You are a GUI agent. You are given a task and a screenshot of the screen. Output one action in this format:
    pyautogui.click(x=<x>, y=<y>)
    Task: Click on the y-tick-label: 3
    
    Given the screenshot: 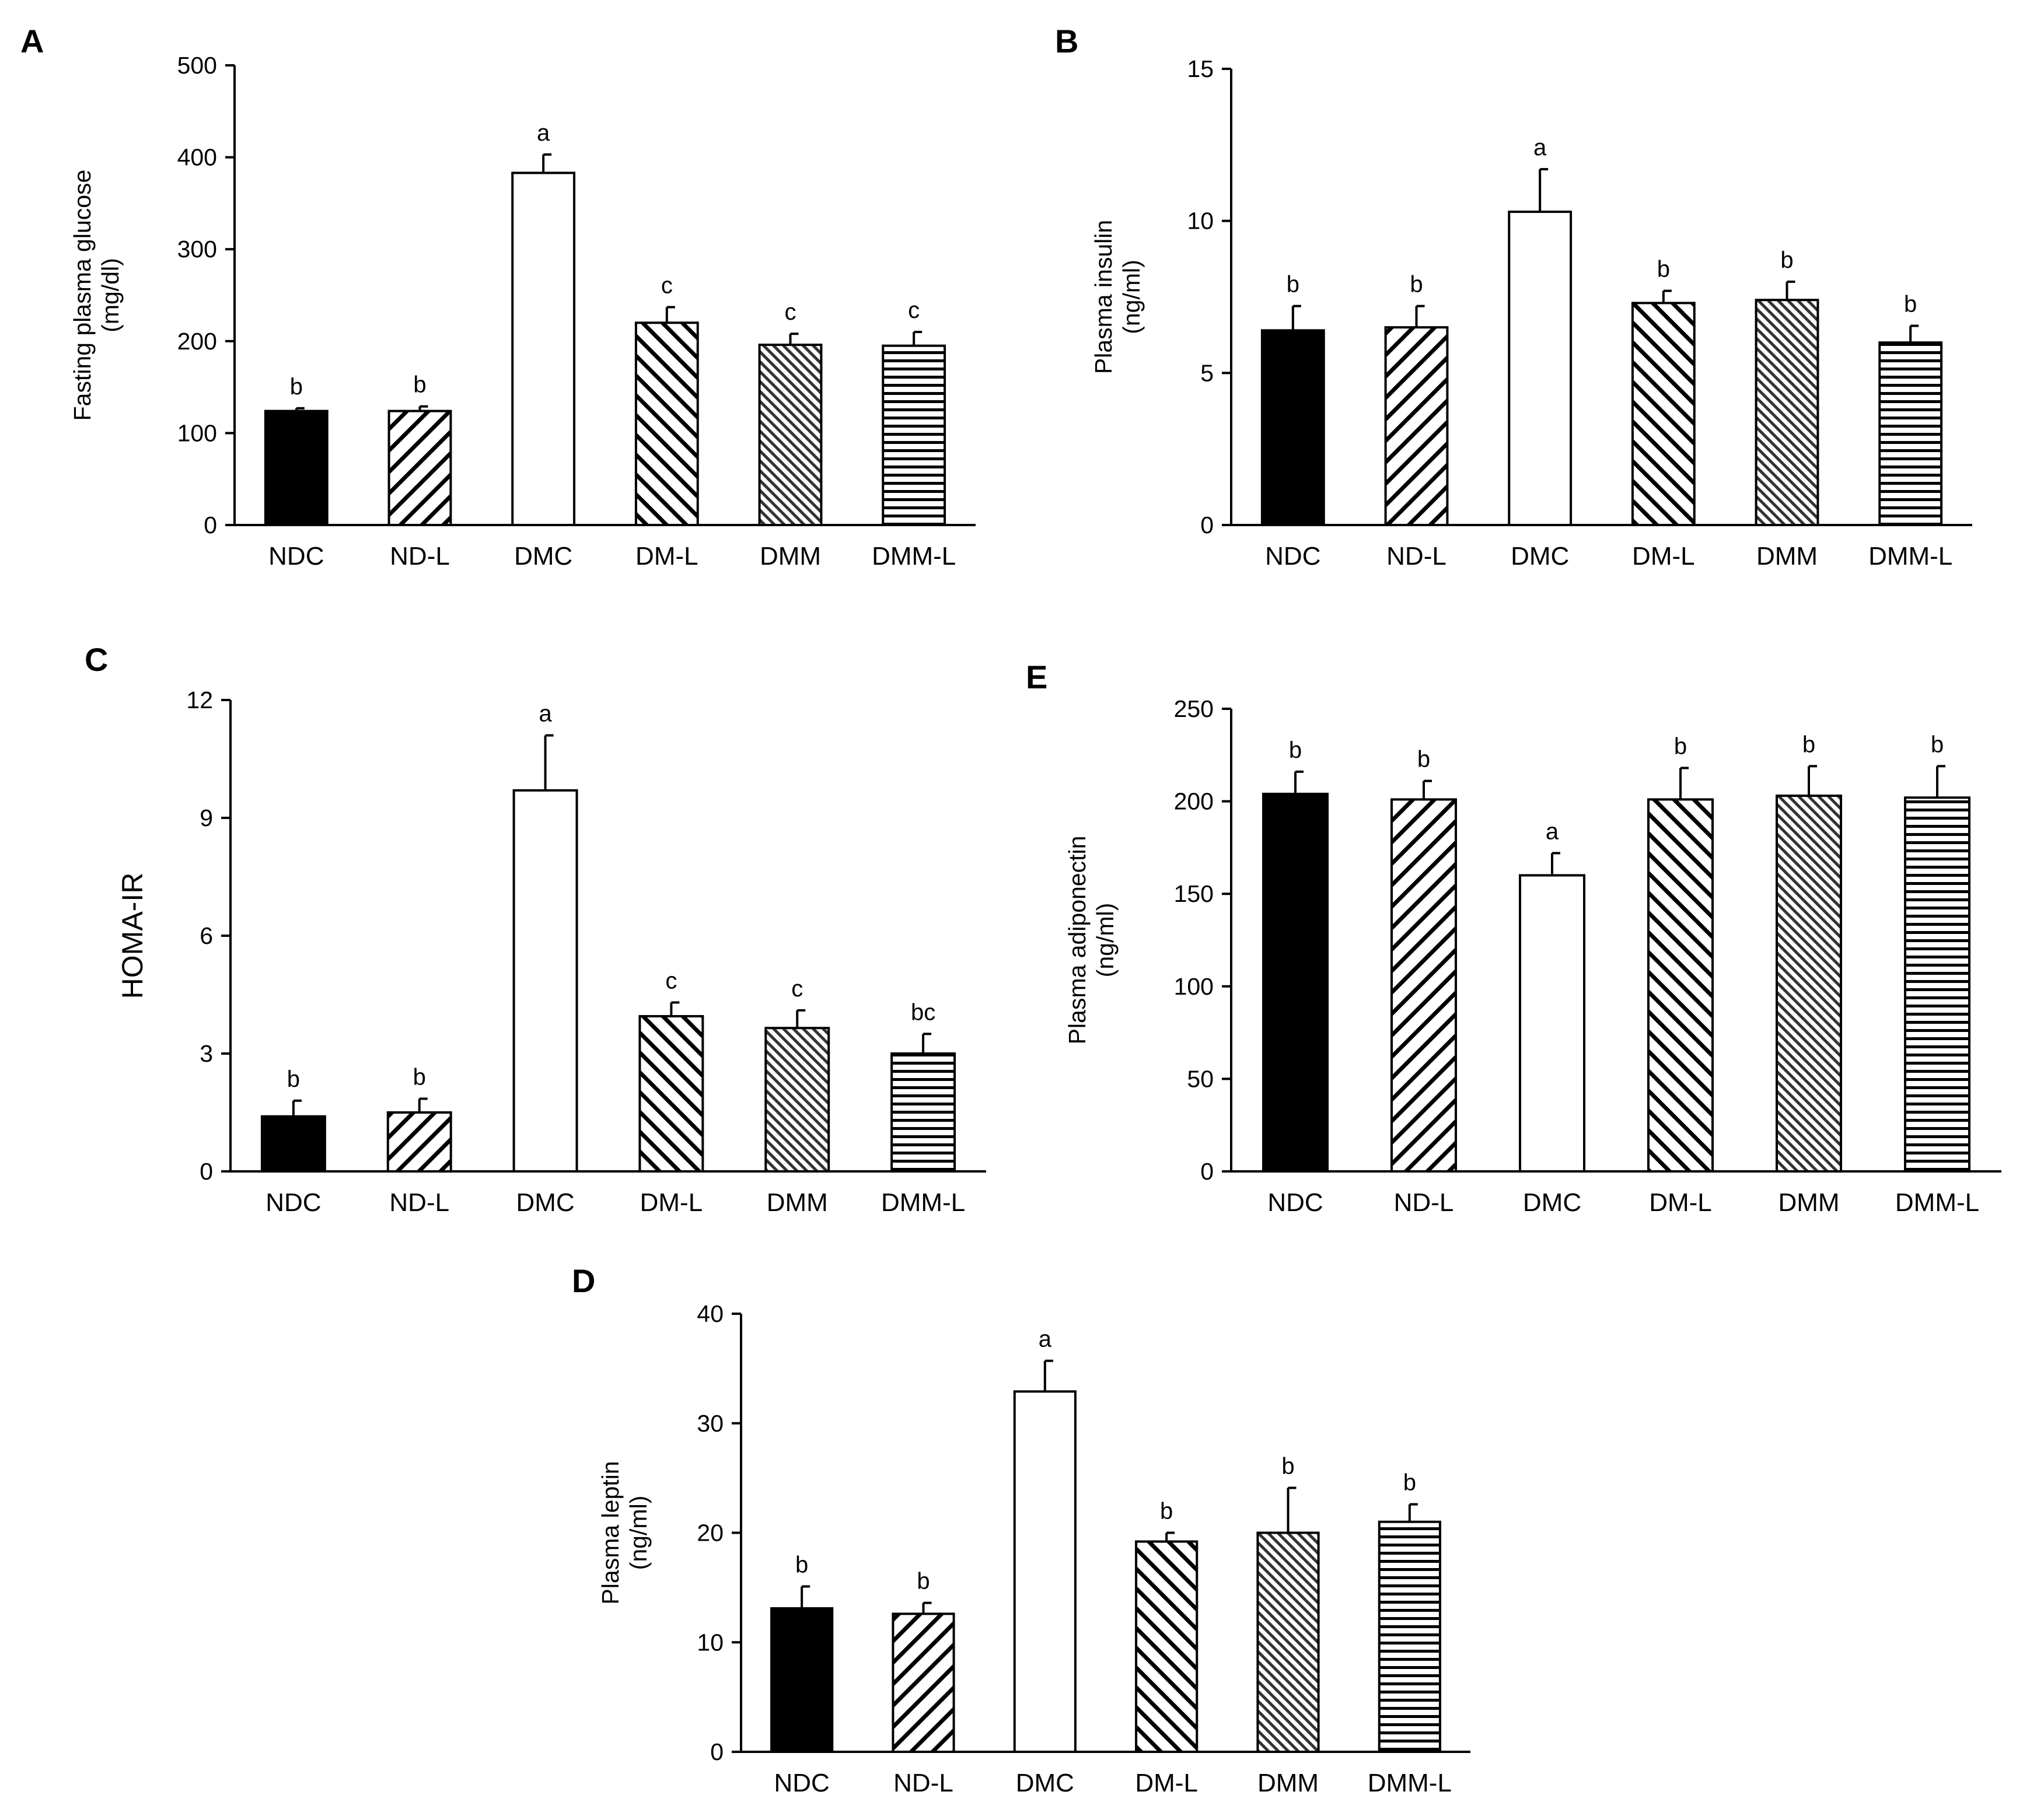 What is the action you would take?
    pyautogui.click(x=206, y=1053)
    